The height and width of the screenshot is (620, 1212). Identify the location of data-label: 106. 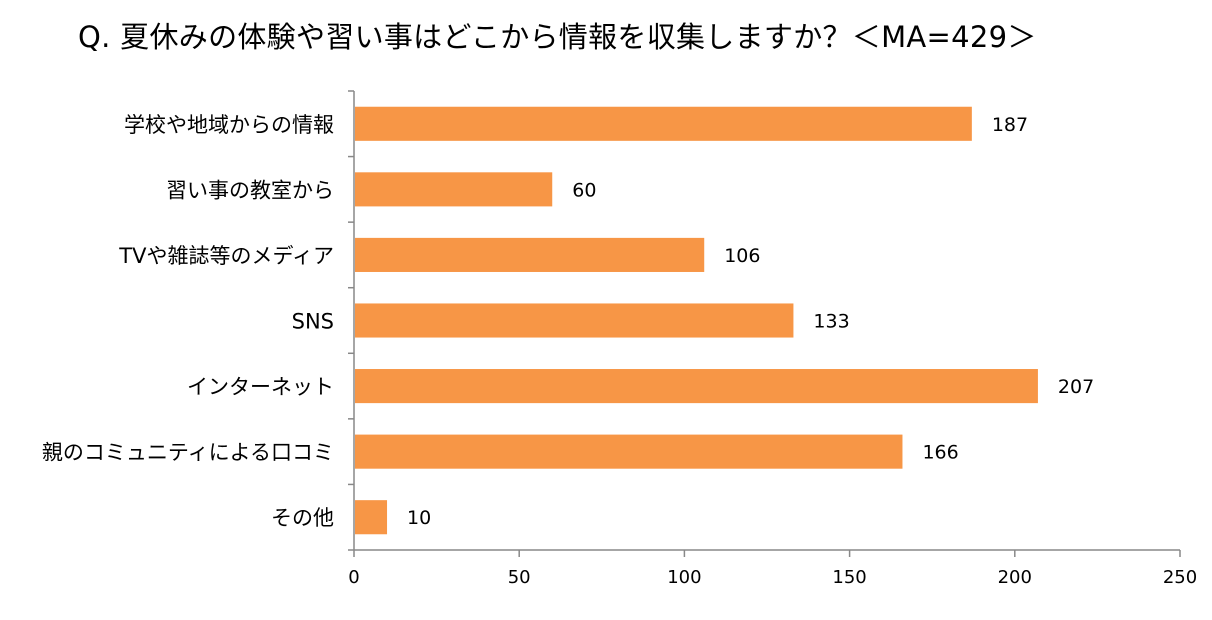
(742, 256).